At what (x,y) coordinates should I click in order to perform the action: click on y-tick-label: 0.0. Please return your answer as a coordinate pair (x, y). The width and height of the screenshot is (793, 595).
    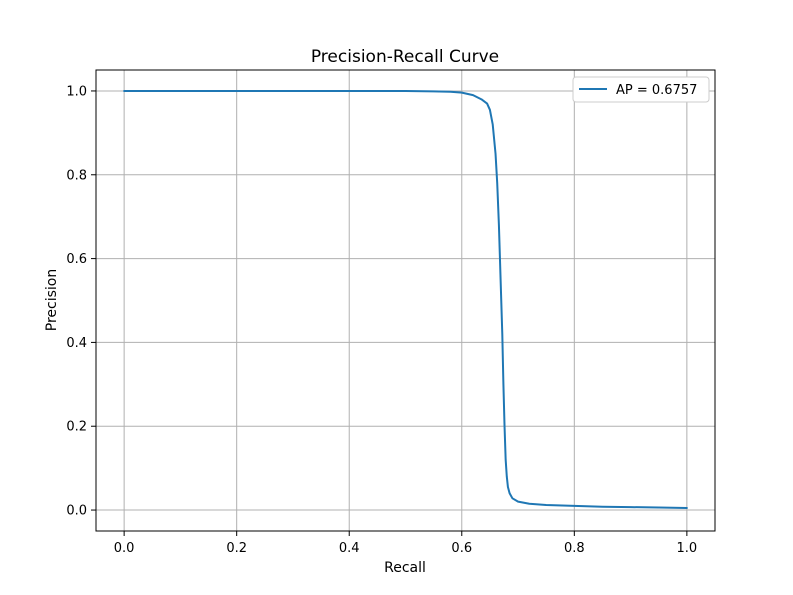
    Looking at the image, I should click on (76, 511).